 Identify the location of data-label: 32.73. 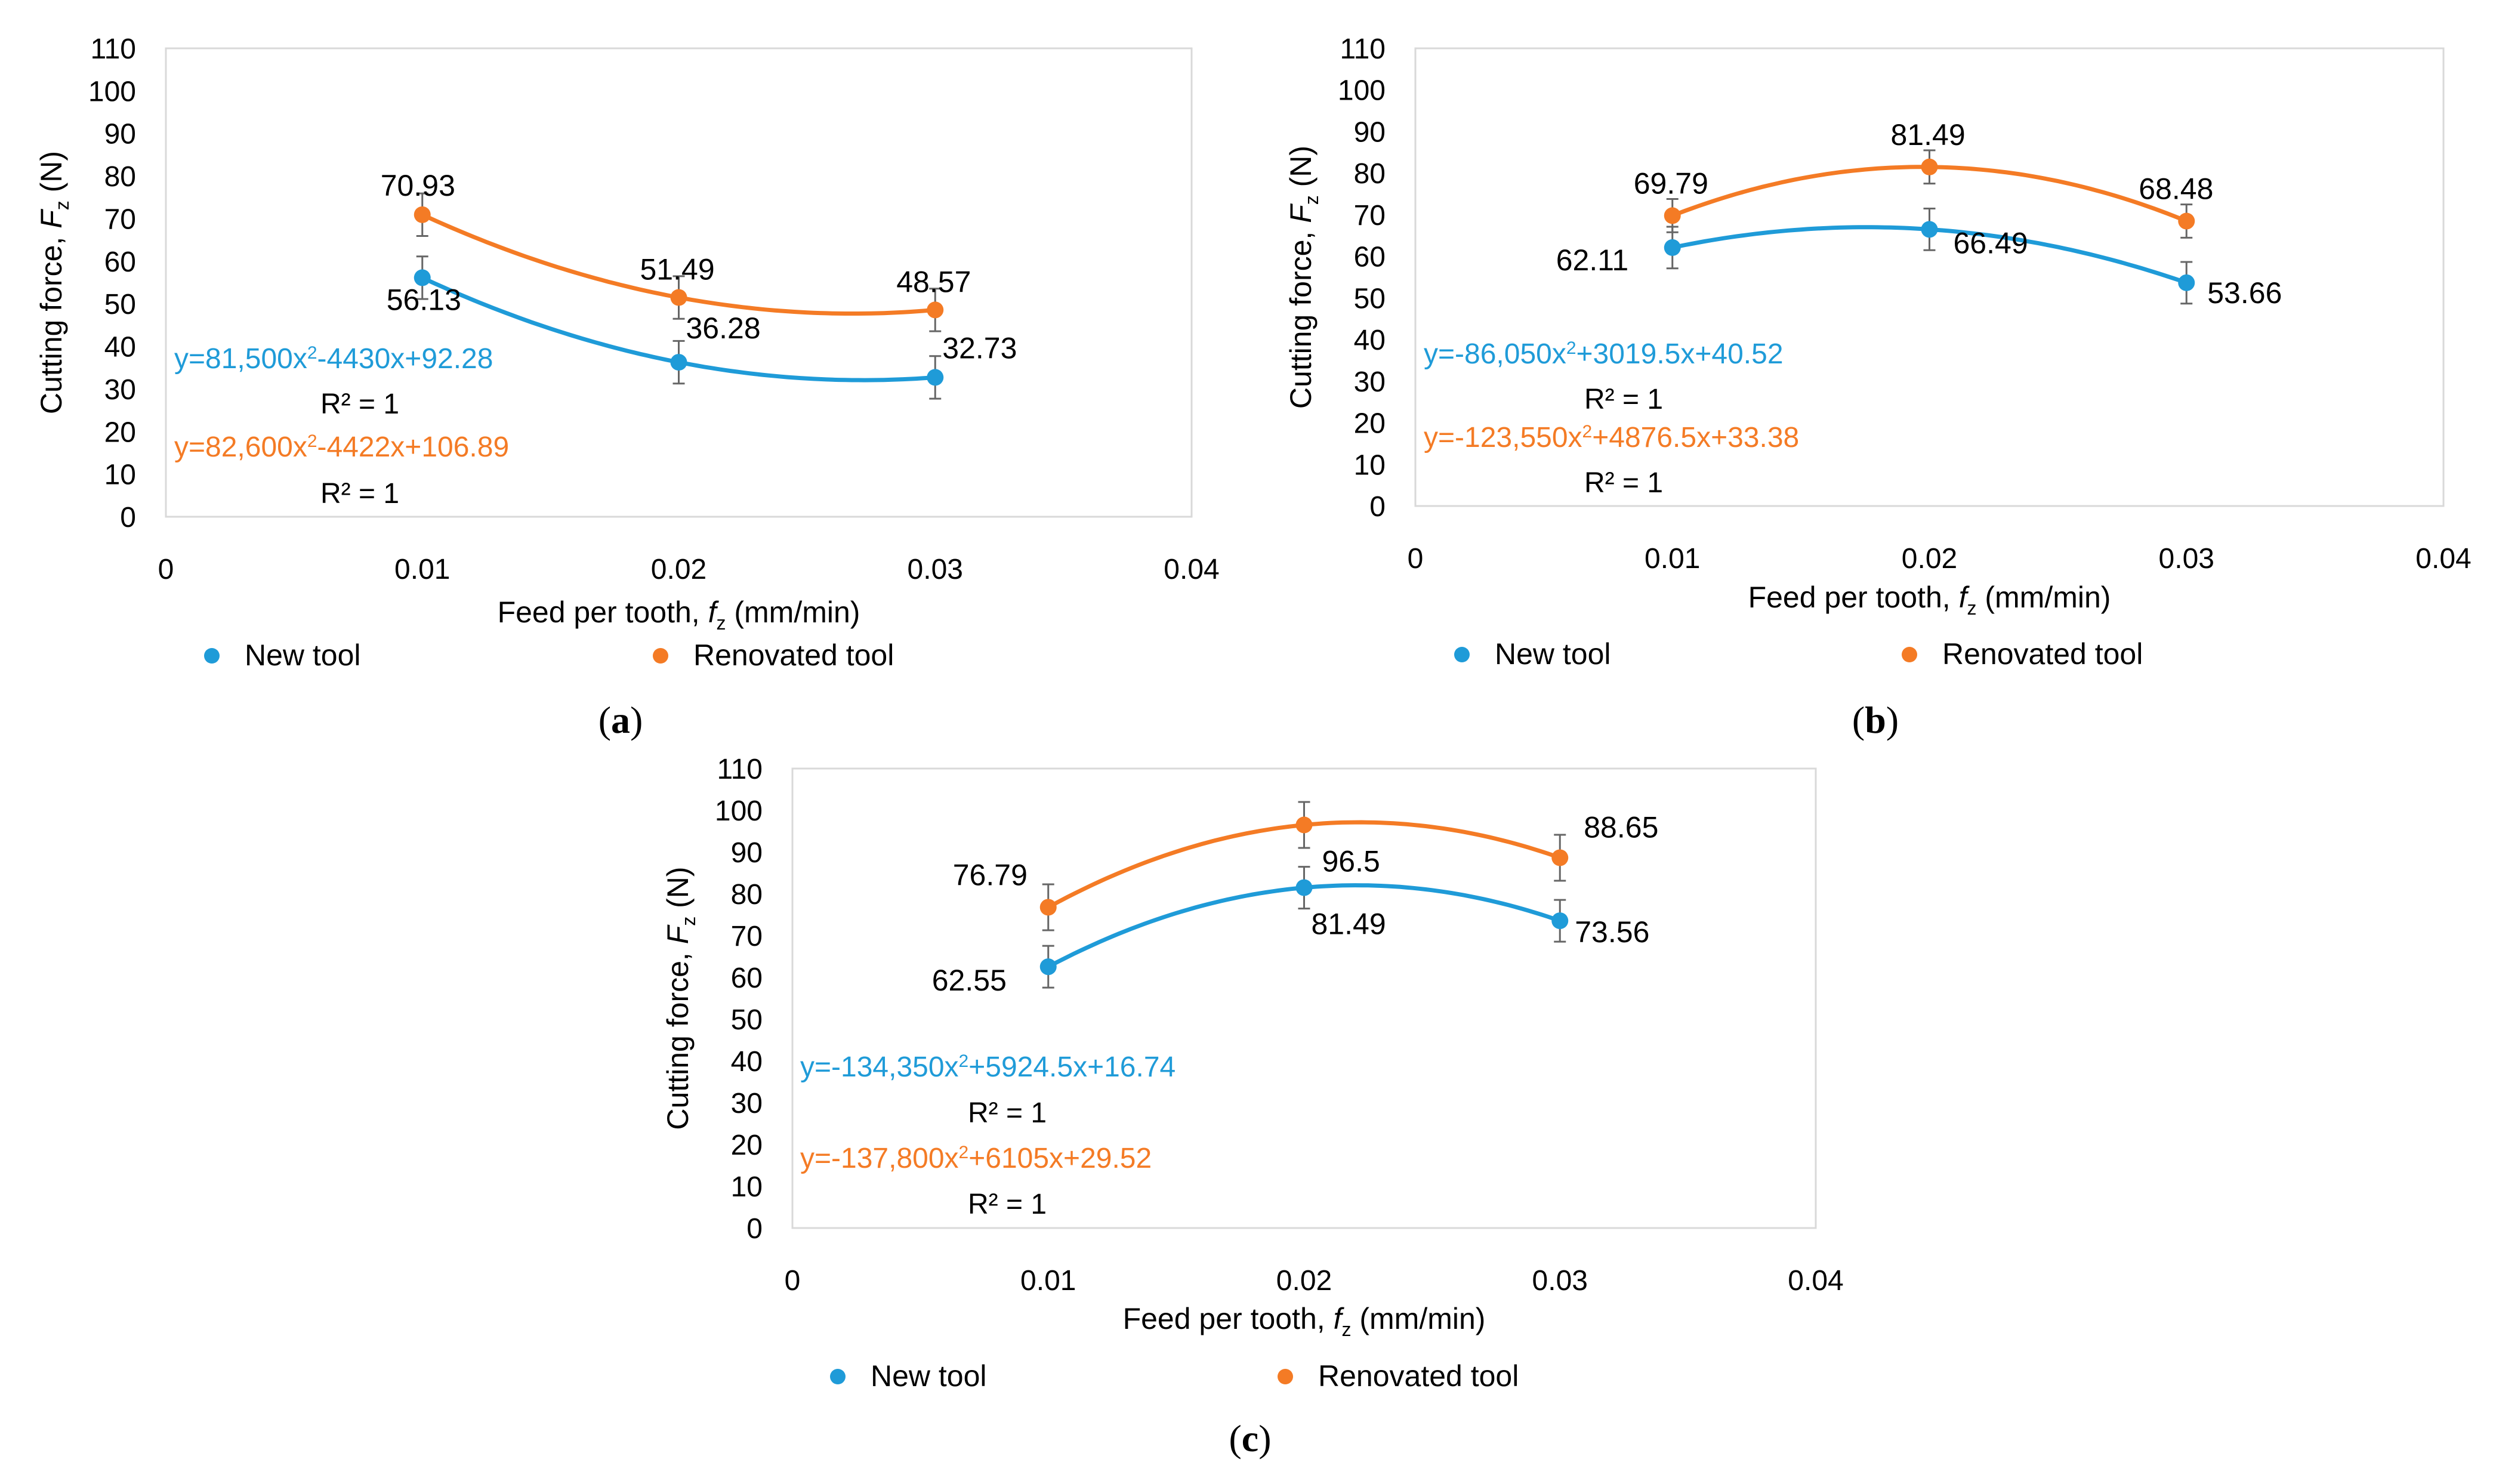
(980, 348).